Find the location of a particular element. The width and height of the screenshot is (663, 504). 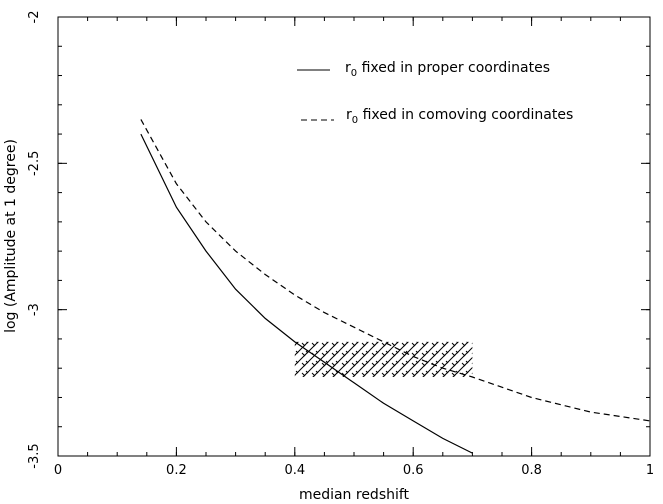

x-axis-title: median redshift is located at coordinates (354, 495).